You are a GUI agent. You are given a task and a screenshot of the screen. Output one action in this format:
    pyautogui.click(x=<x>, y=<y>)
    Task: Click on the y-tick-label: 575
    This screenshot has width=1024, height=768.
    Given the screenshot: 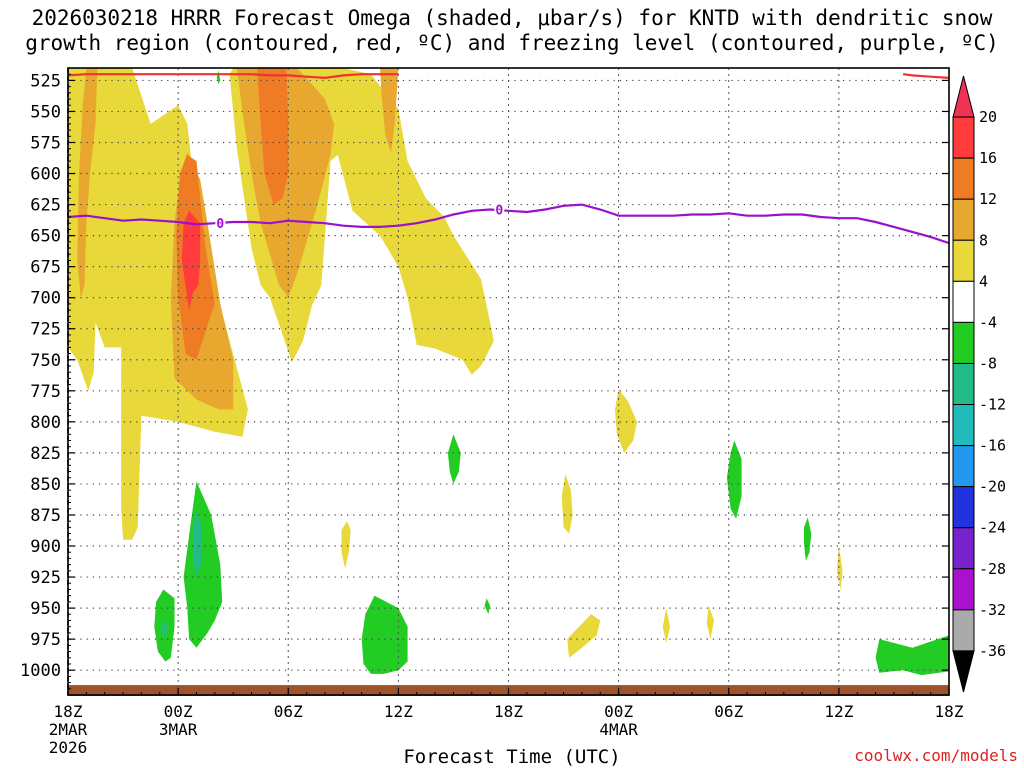 What is the action you would take?
    pyautogui.click(x=45, y=143)
    